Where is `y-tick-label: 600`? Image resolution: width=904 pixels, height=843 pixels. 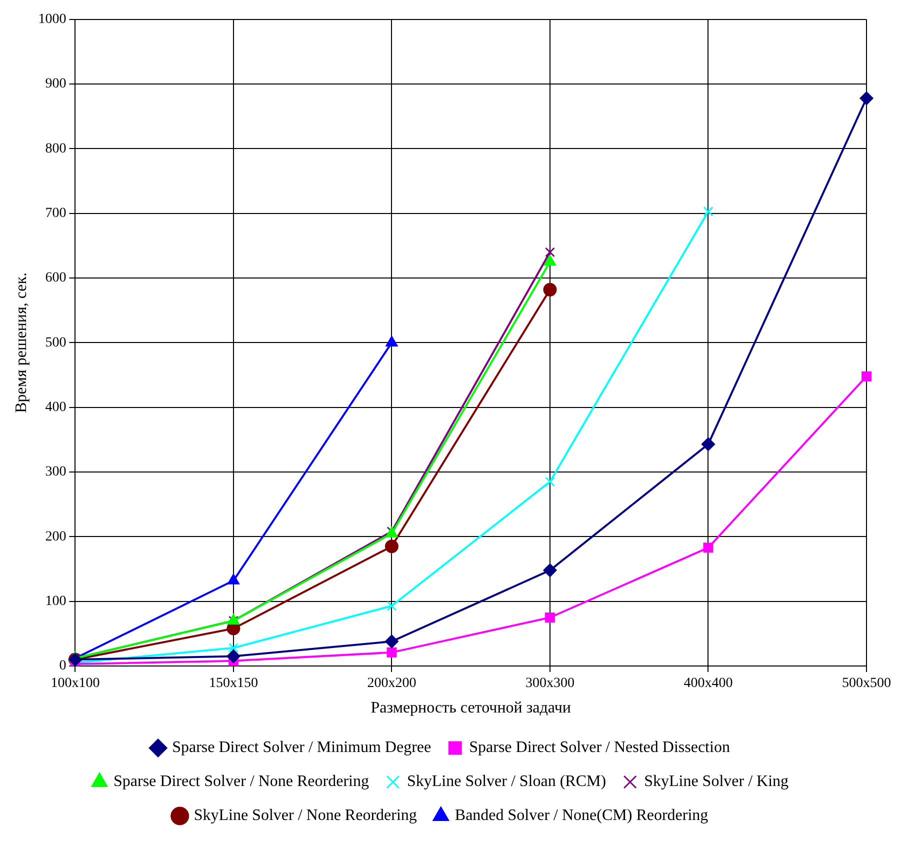 y-tick-label: 600 is located at coordinates (55, 278).